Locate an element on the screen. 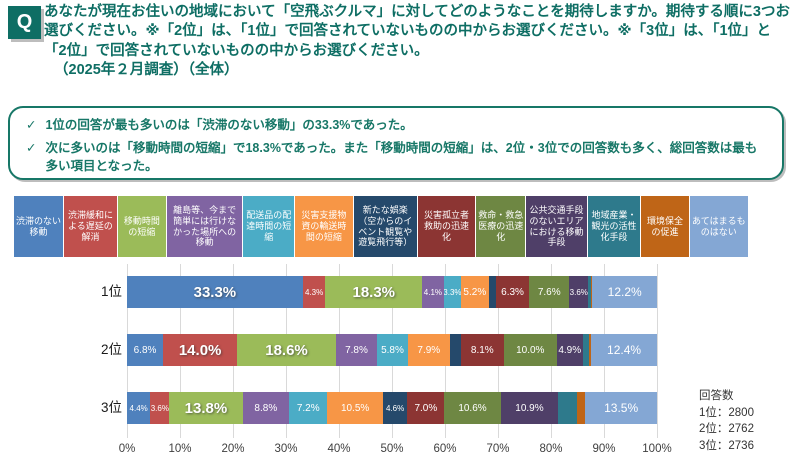 This screenshot has height=470, width=800. bar-segment: 3.3% is located at coordinates (452, 292).